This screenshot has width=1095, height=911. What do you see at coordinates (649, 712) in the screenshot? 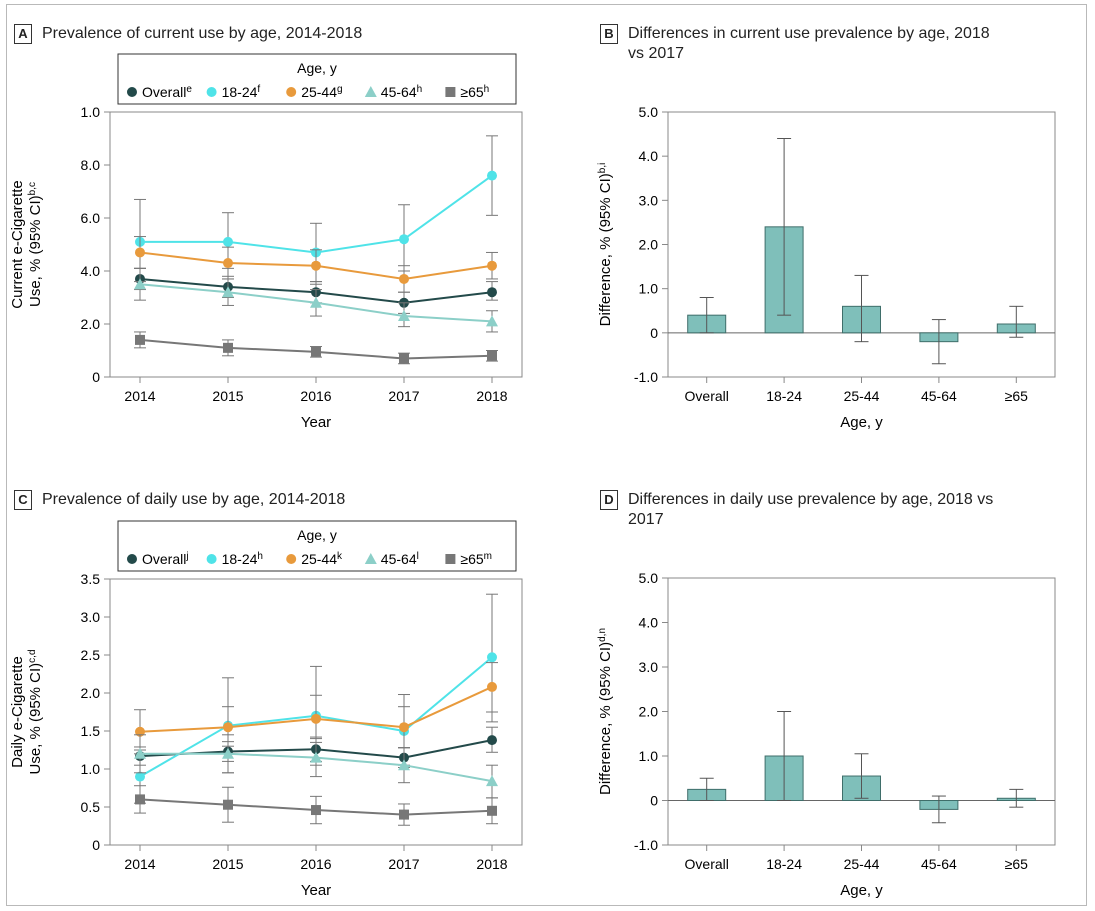
I see `y-tick-label-3: 2.0` at bounding box center [649, 712].